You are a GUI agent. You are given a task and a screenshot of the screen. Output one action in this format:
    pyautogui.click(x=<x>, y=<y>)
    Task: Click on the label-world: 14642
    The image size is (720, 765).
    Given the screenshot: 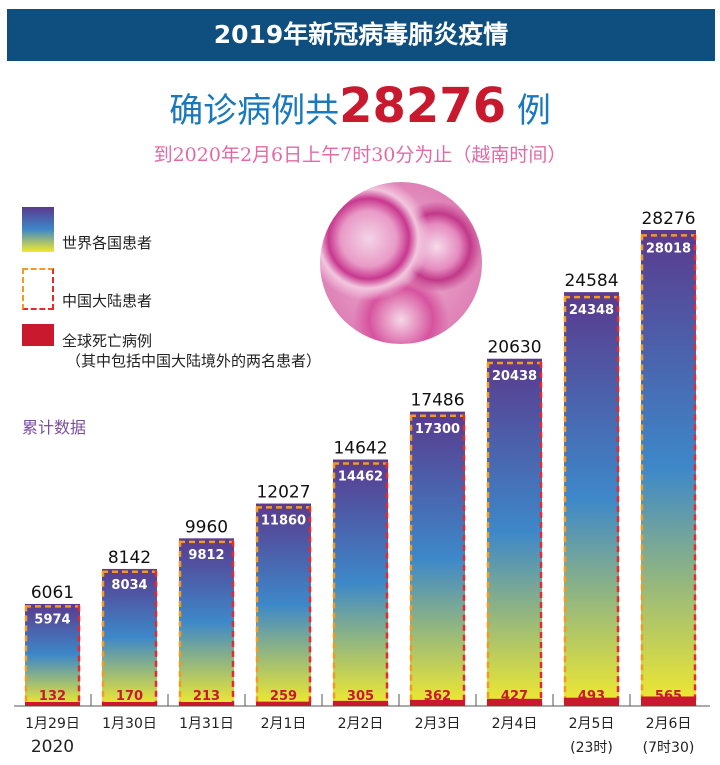 What is the action you would take?
    pyautogui.click(x=360, y=449)
    